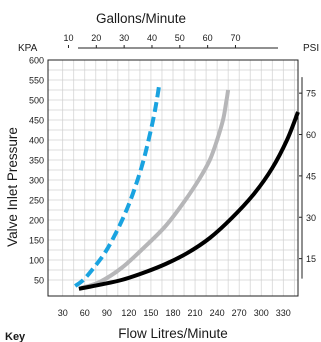 The height and width of the screenshot is (342, 321). What do you see at coordinates (239, 313) in the screenshot?
I see `x-tick-label: 270` at bounding box center [239, 313].